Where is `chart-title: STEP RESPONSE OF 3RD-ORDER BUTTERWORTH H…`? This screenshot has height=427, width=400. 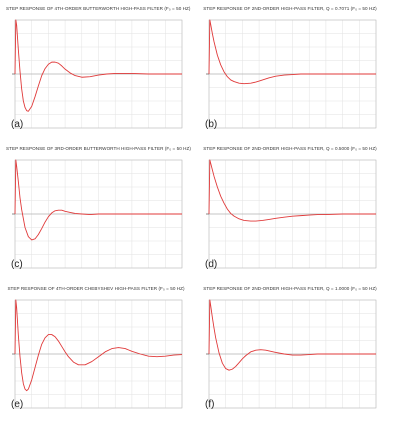
chart-title: STEP RESPONSE OF 3RD-ORDER BUTTERWORTH H… is located at coordinates (98, 148).